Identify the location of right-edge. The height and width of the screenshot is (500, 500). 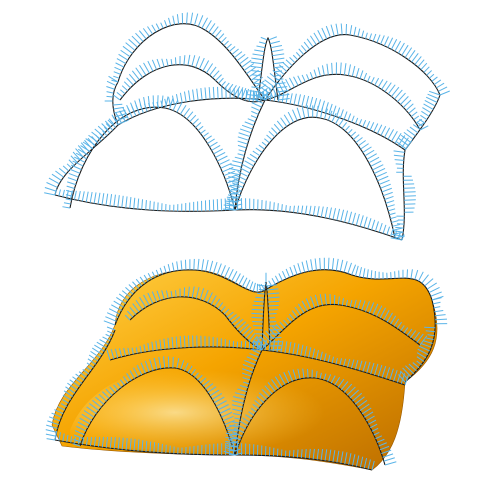
(420, 341).